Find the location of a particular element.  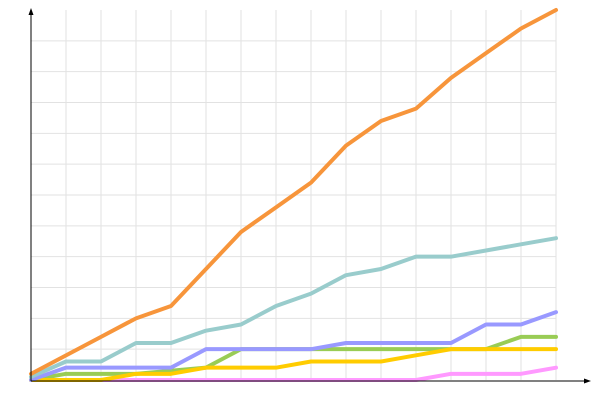

y-axis-arrow is located at coordinates (31, 11).